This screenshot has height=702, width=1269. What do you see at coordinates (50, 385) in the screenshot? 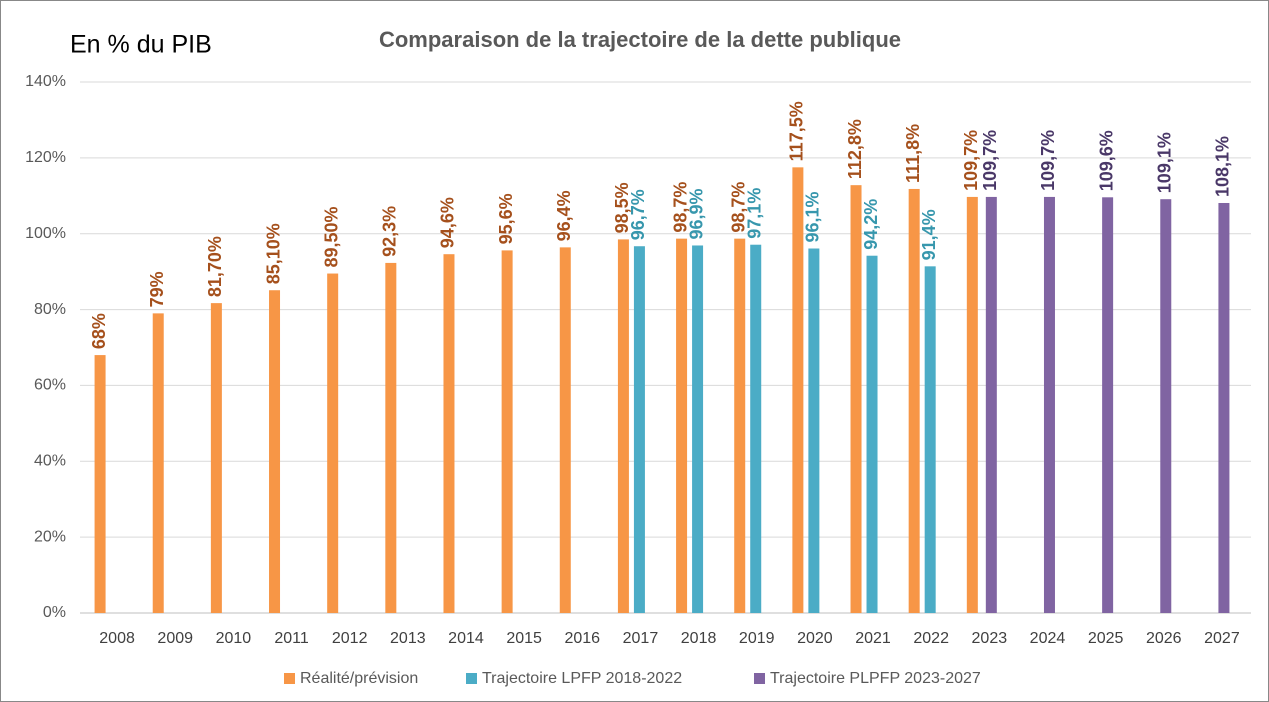
I see `y-tick-label: 60%` at bounding box center [50, 385].